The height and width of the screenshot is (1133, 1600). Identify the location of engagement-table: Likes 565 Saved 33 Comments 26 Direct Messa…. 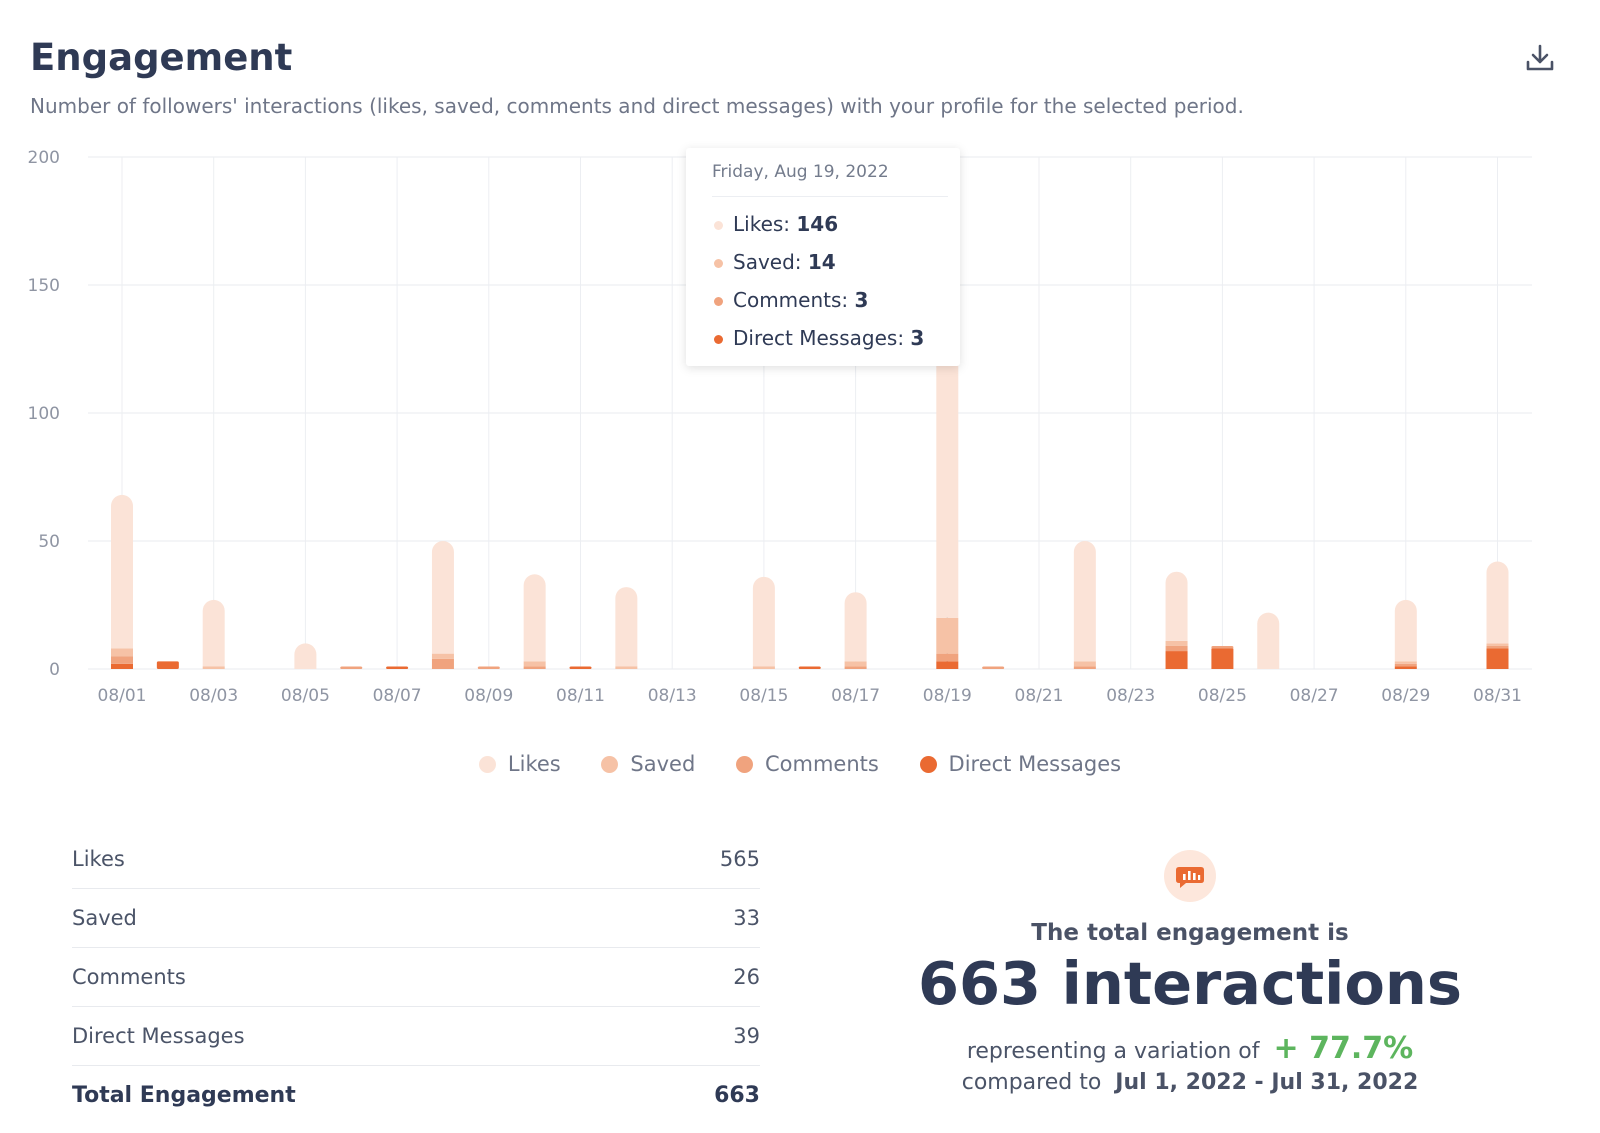
(416, 977).